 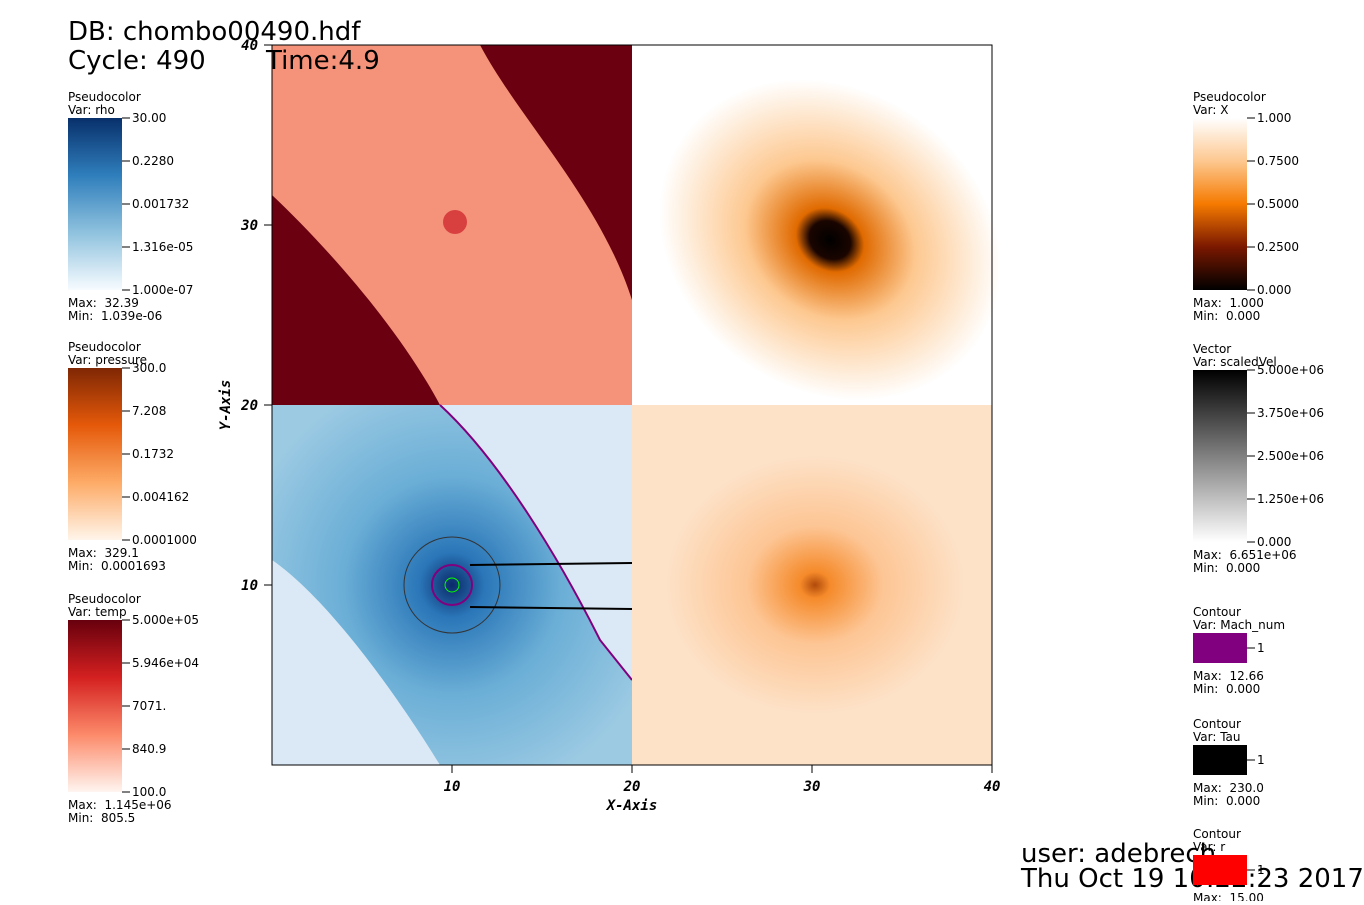 What do you see at coordinates (226, 405) in the screenshot?
I see `y-axis-label: Y-Axis` at bounding box center [226, 405].